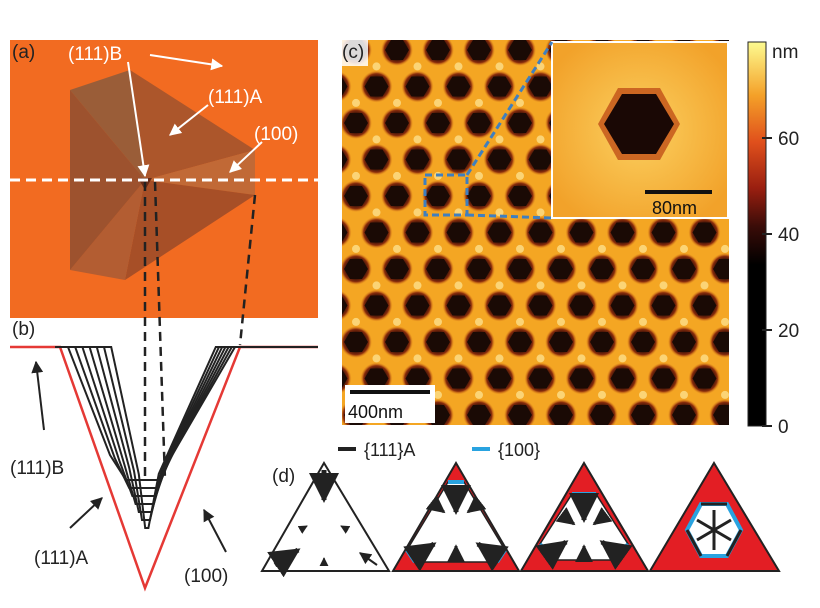 Image resolution: width=820 pixels, height=608 pixels. I want to click on colorbar: nm 60 40 20 0, so click(773, 239).